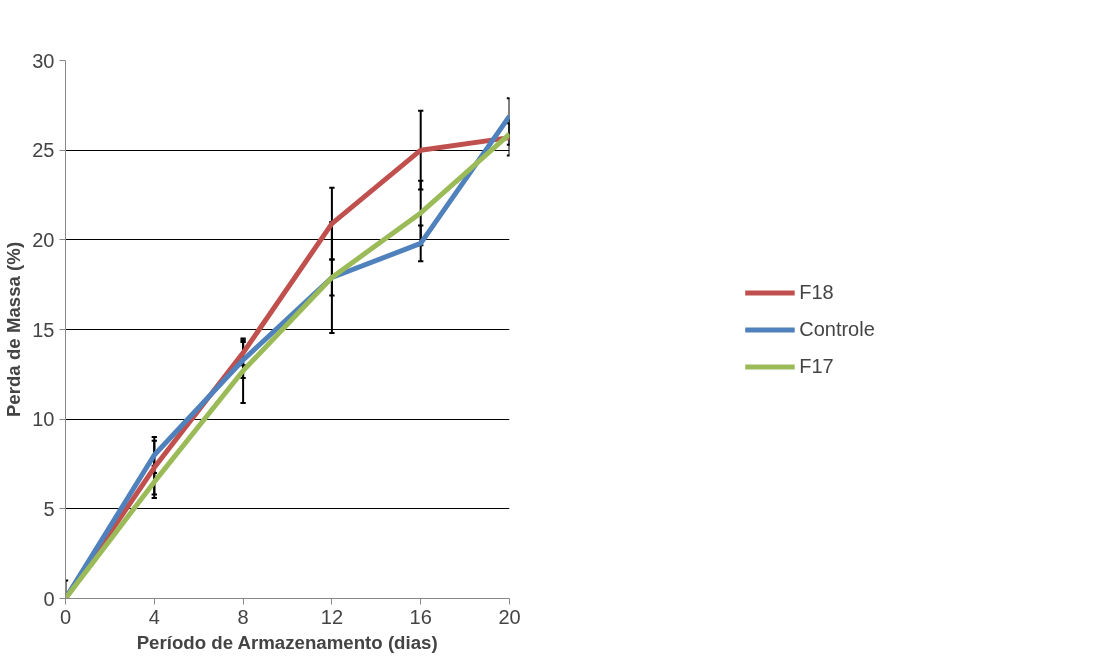 This screenshot has height=664, width=1118. Describe the element at coordinates (837, 329) in the screenshot. I see `legend-label: Controle` at that location.